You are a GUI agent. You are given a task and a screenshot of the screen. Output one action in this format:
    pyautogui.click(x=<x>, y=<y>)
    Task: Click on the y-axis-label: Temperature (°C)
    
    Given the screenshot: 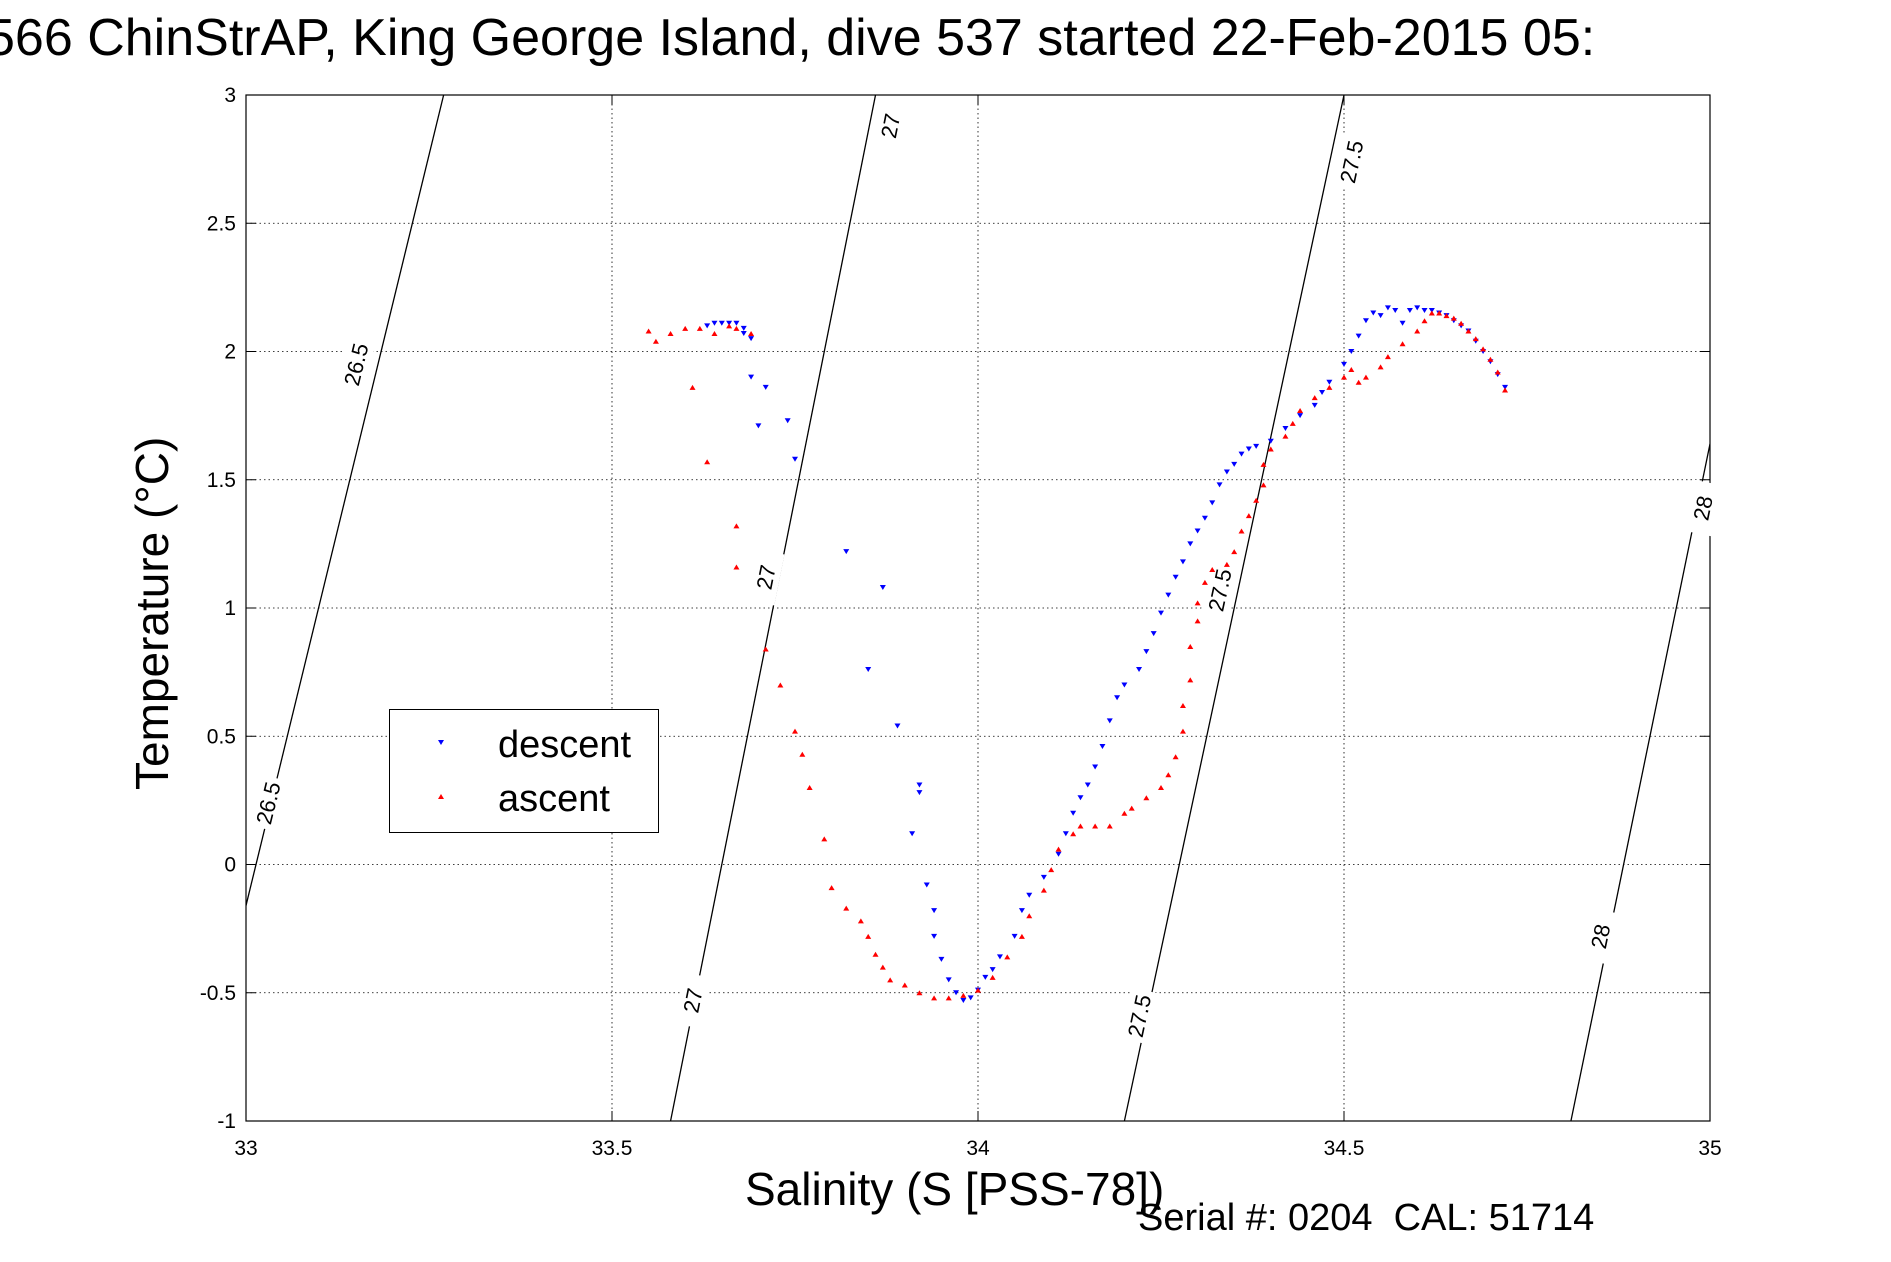 What is the action you would take?
    pyautogui.click(x=152, y=613)
    